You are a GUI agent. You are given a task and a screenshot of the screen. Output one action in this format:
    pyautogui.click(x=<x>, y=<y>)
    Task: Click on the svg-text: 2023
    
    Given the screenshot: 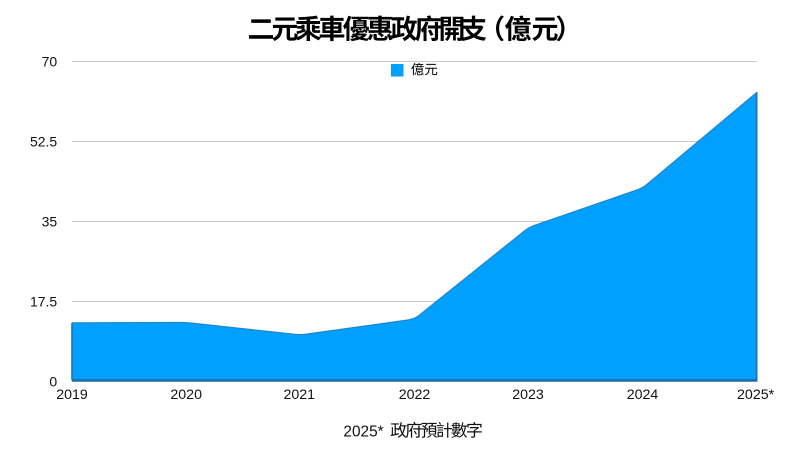 What is the action you would take?
    pyautogui.click(x=528, y=395)
    